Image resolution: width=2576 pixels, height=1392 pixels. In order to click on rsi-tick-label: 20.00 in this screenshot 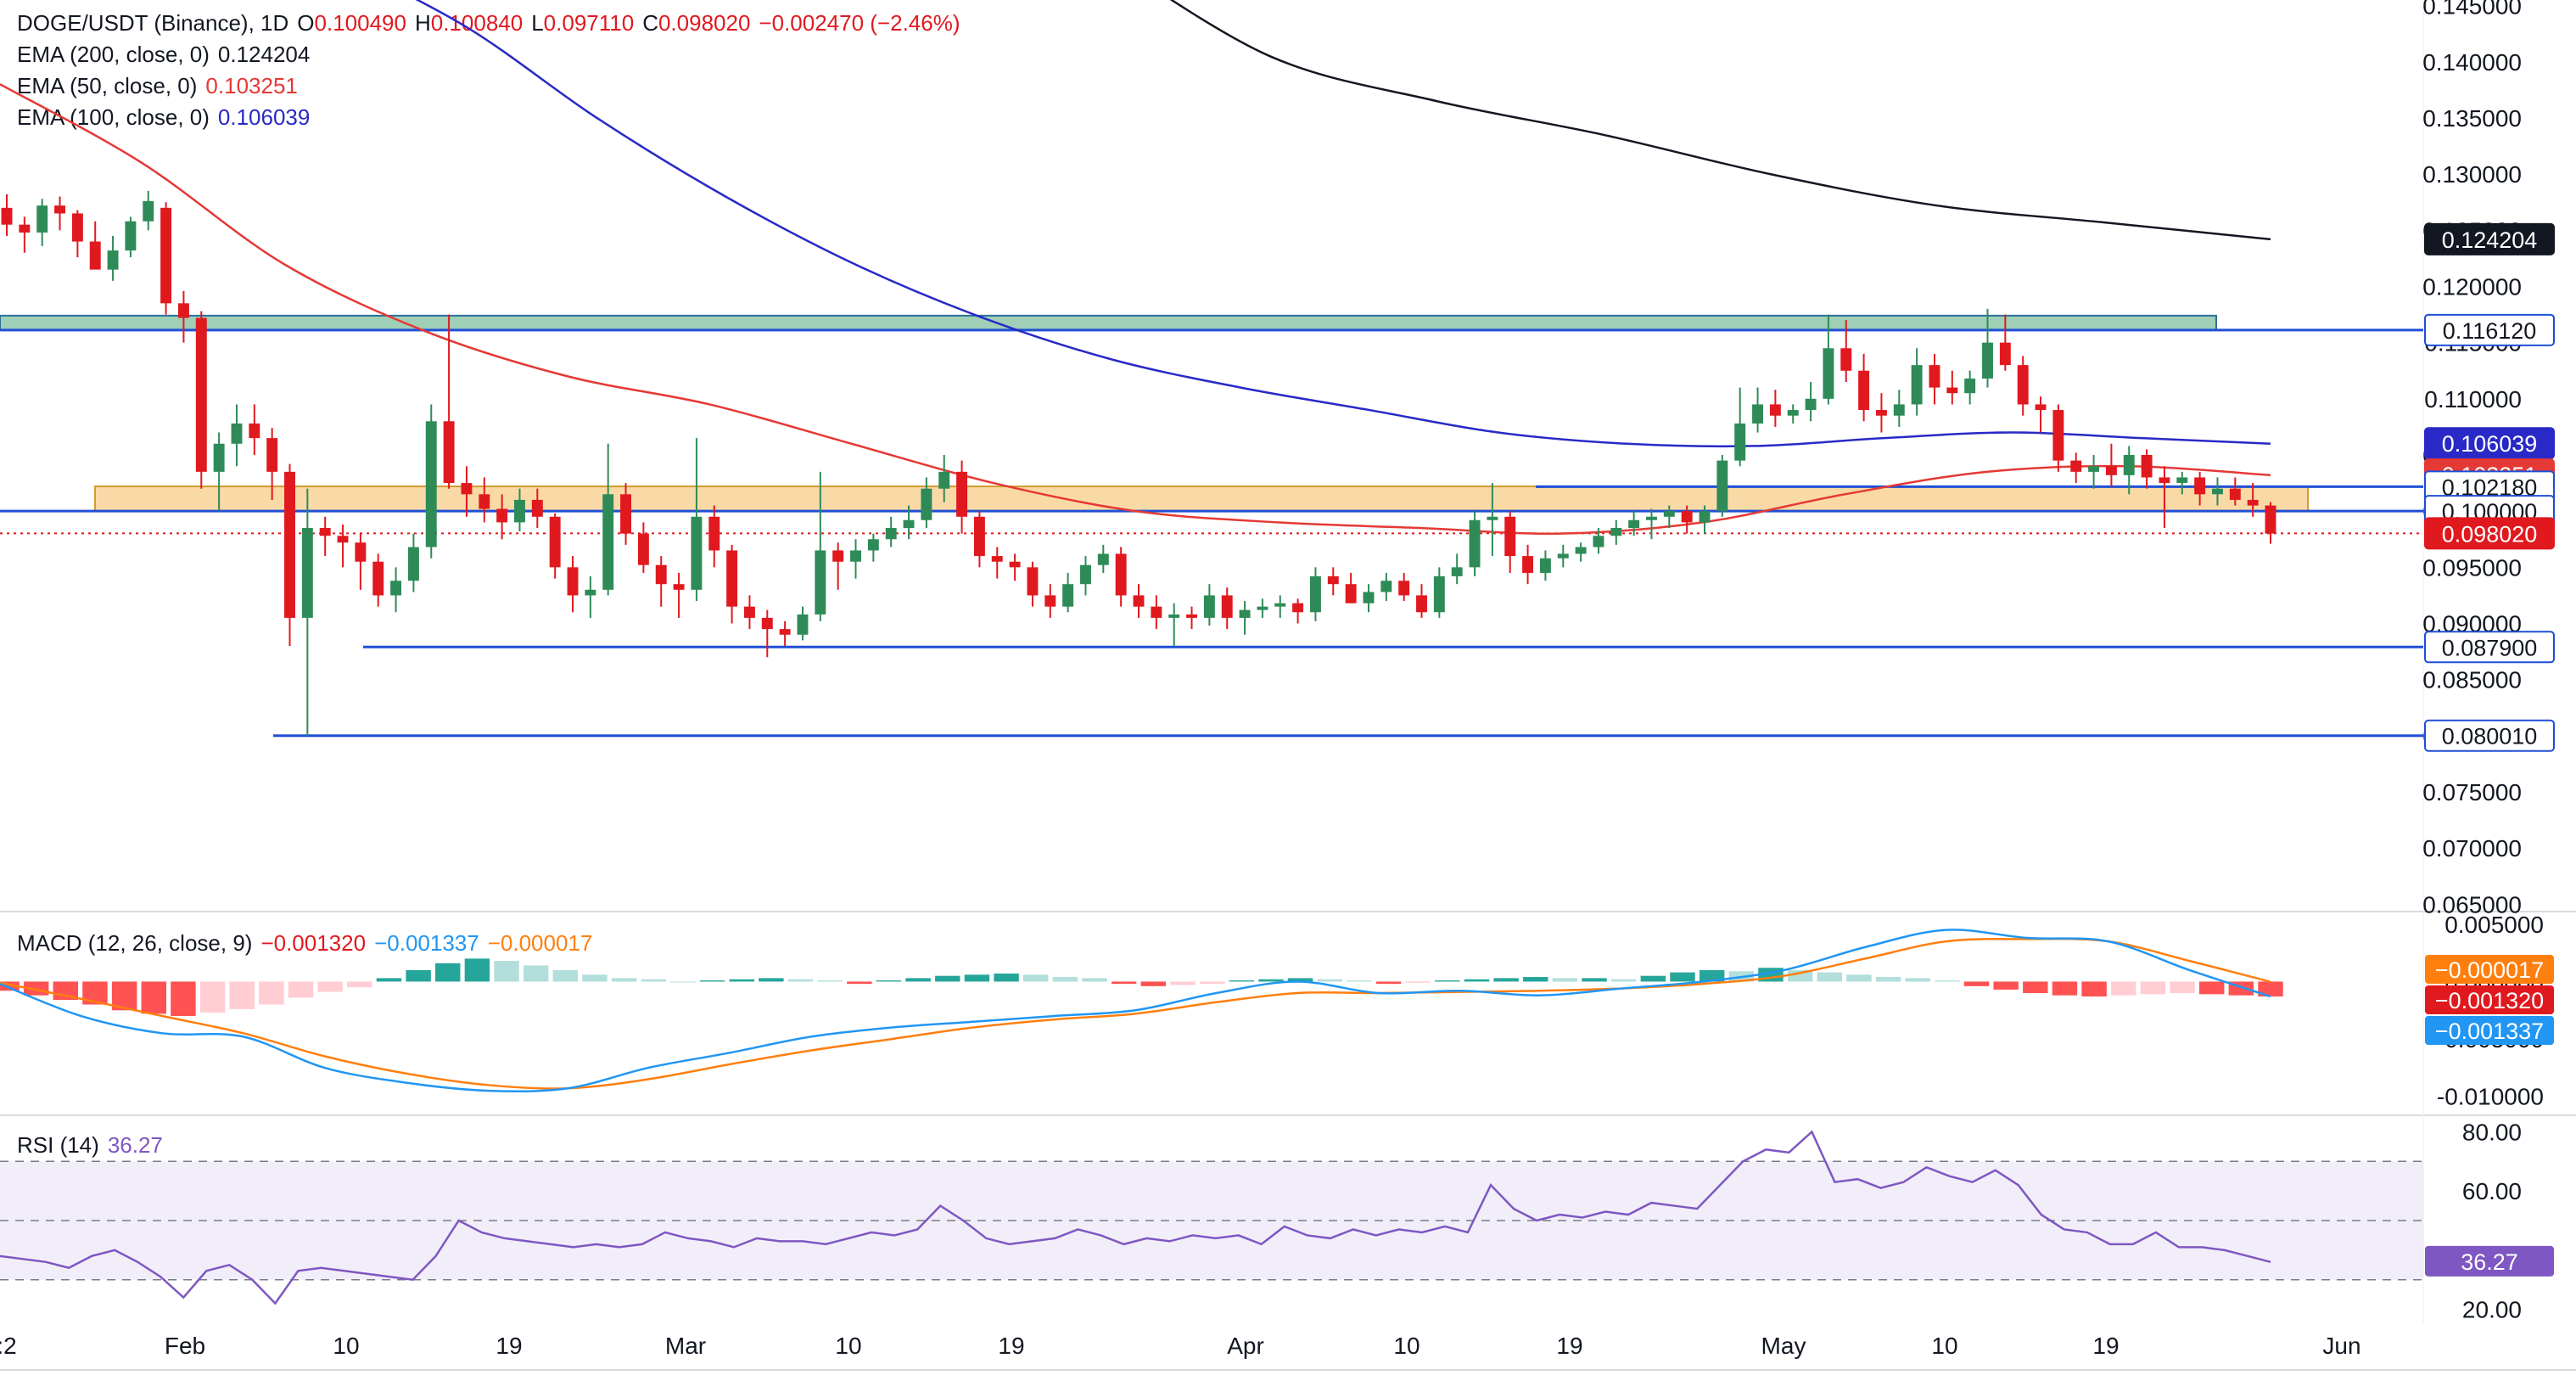, I will do `click(2492, 1310)`.